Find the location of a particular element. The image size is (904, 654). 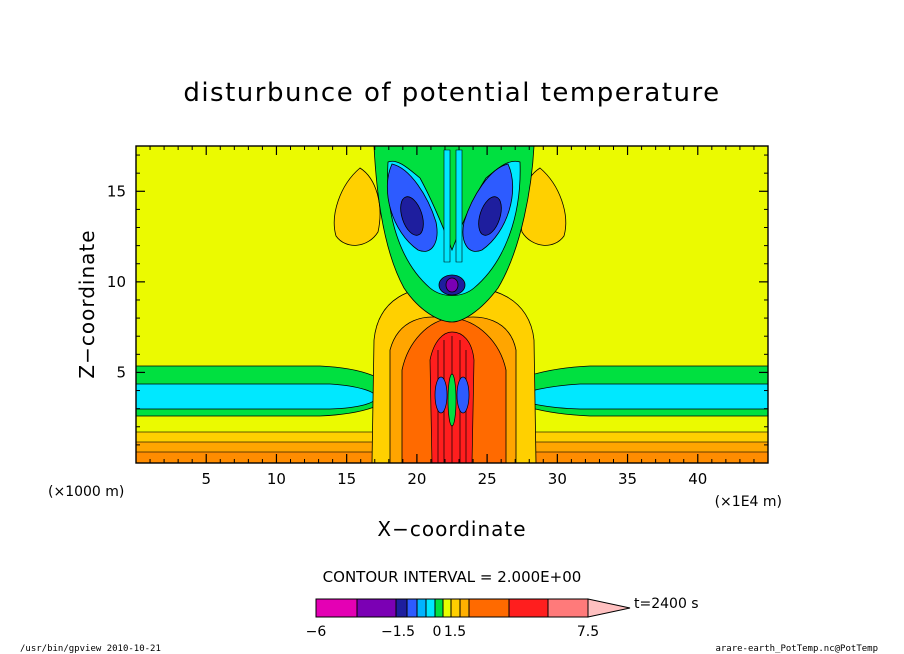

footer-left: /usr/bin/gpview 2010-10-21 is located at coordinates (90, 649).